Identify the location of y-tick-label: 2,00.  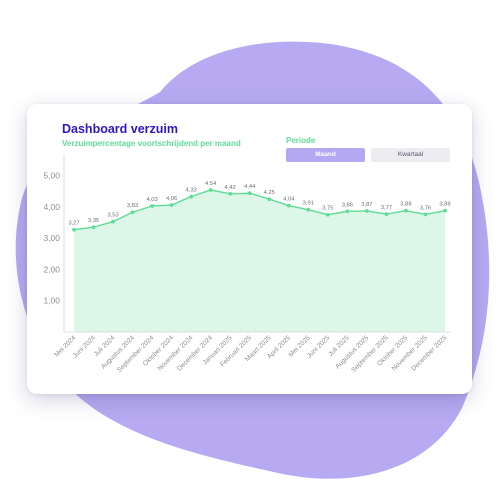
(51, 269).